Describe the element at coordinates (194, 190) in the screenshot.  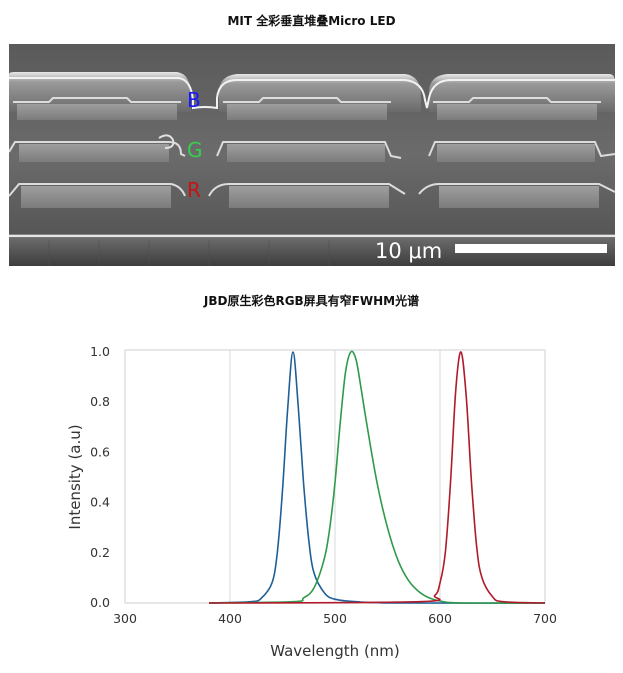
I see `label-r: R` at that location.